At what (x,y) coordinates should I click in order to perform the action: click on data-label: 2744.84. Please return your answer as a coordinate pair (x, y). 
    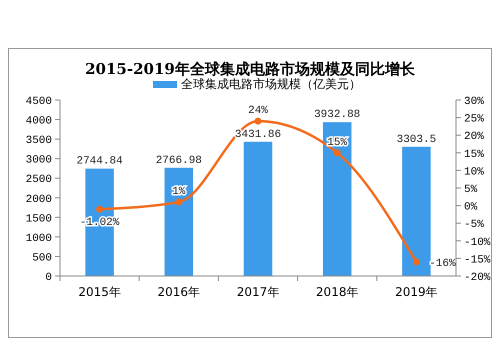
    Looking at the image, I should click on (100, 162).